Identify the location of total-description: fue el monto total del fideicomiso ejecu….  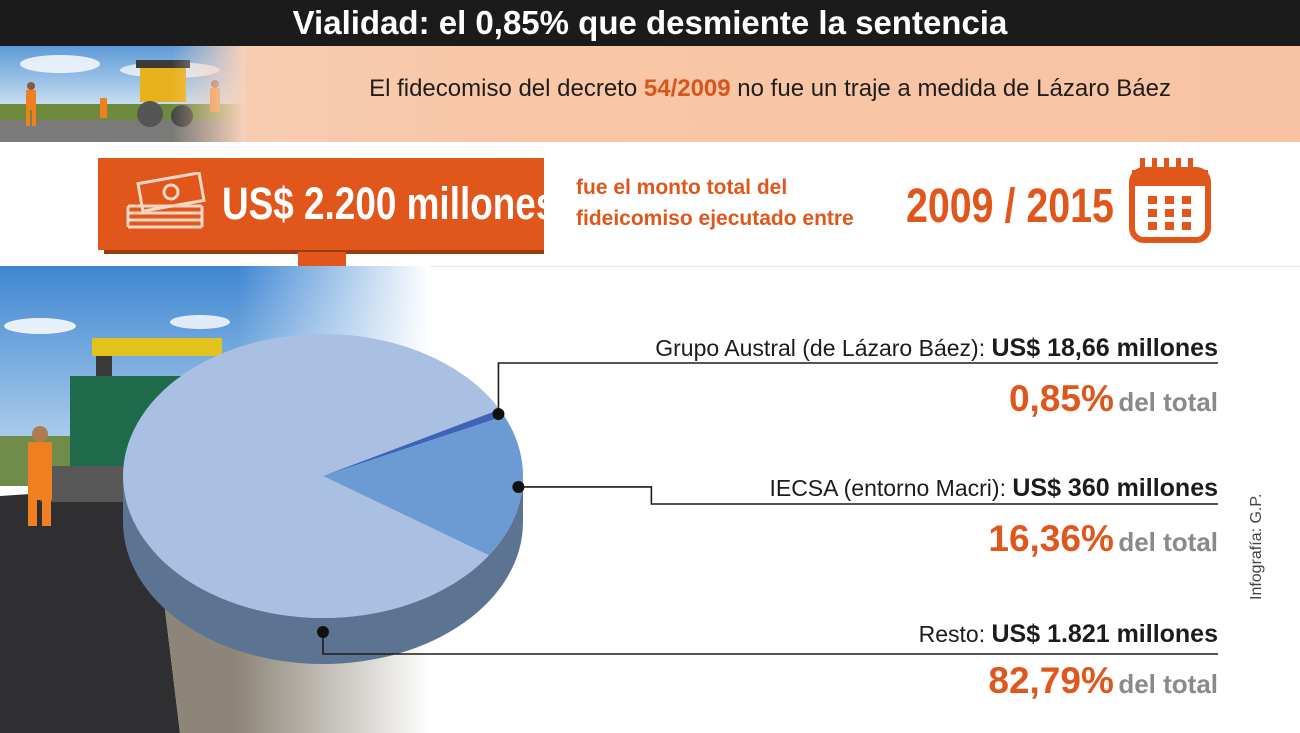
(736, 203).